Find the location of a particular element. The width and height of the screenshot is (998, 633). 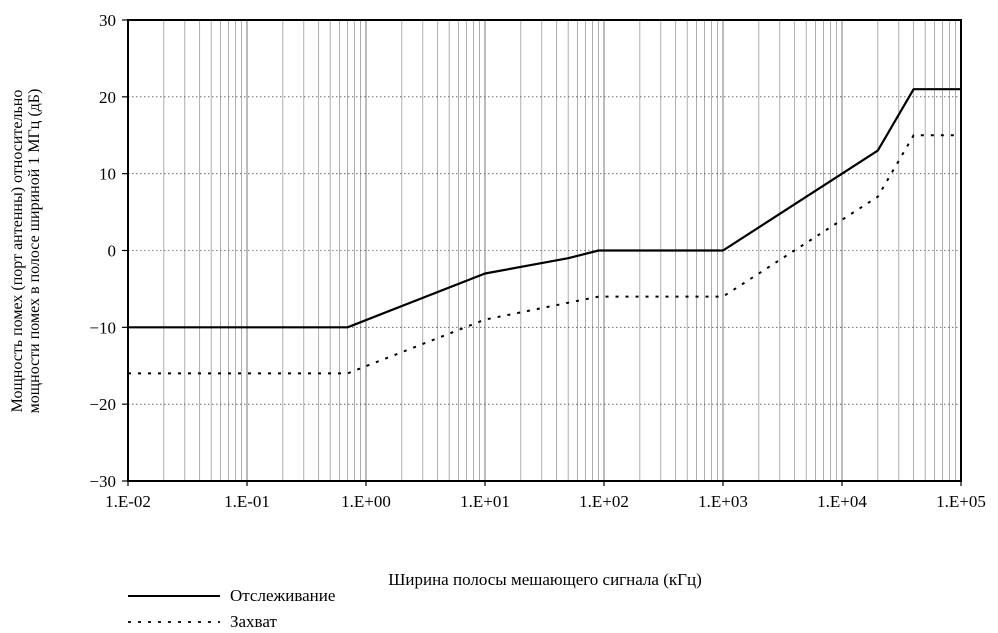

x-tick-label: 1.E+04 is located at coordinates (842, 501).